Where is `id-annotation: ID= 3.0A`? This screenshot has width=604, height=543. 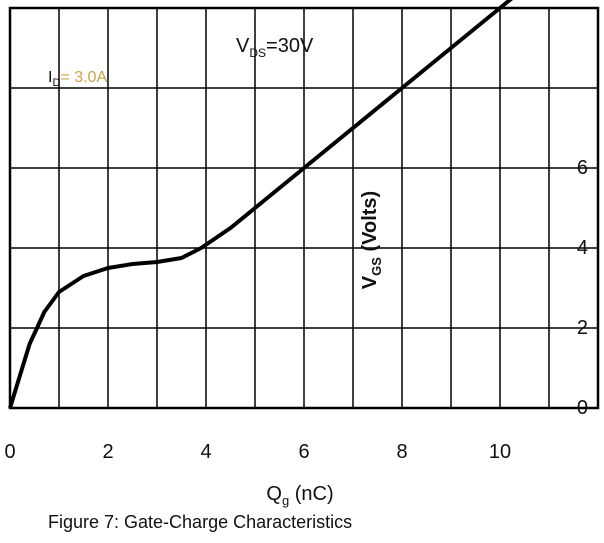
id-annotation: ID= 3.0A is located at coordinates (77, 79).